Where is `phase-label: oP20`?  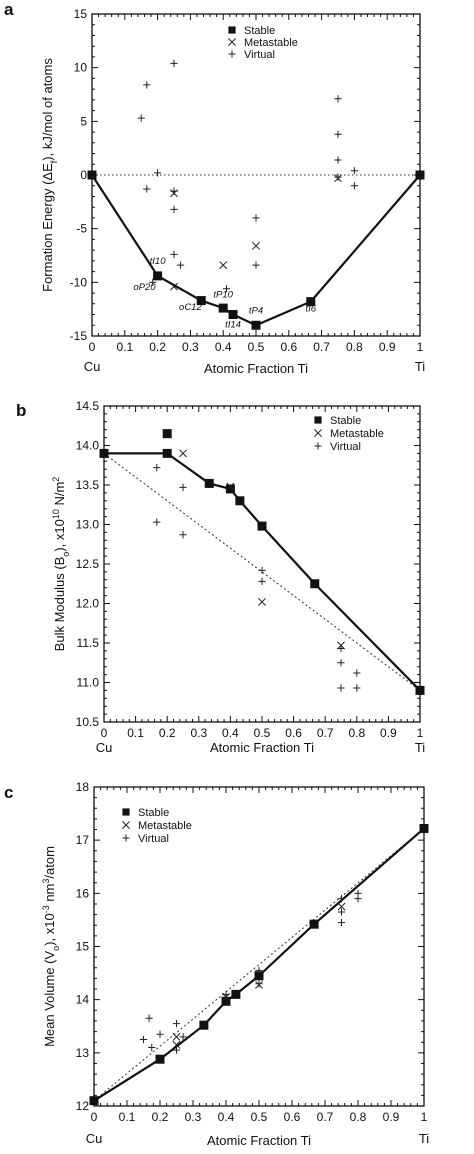 phase-label: oP20 is located at coordinates (144, 287).